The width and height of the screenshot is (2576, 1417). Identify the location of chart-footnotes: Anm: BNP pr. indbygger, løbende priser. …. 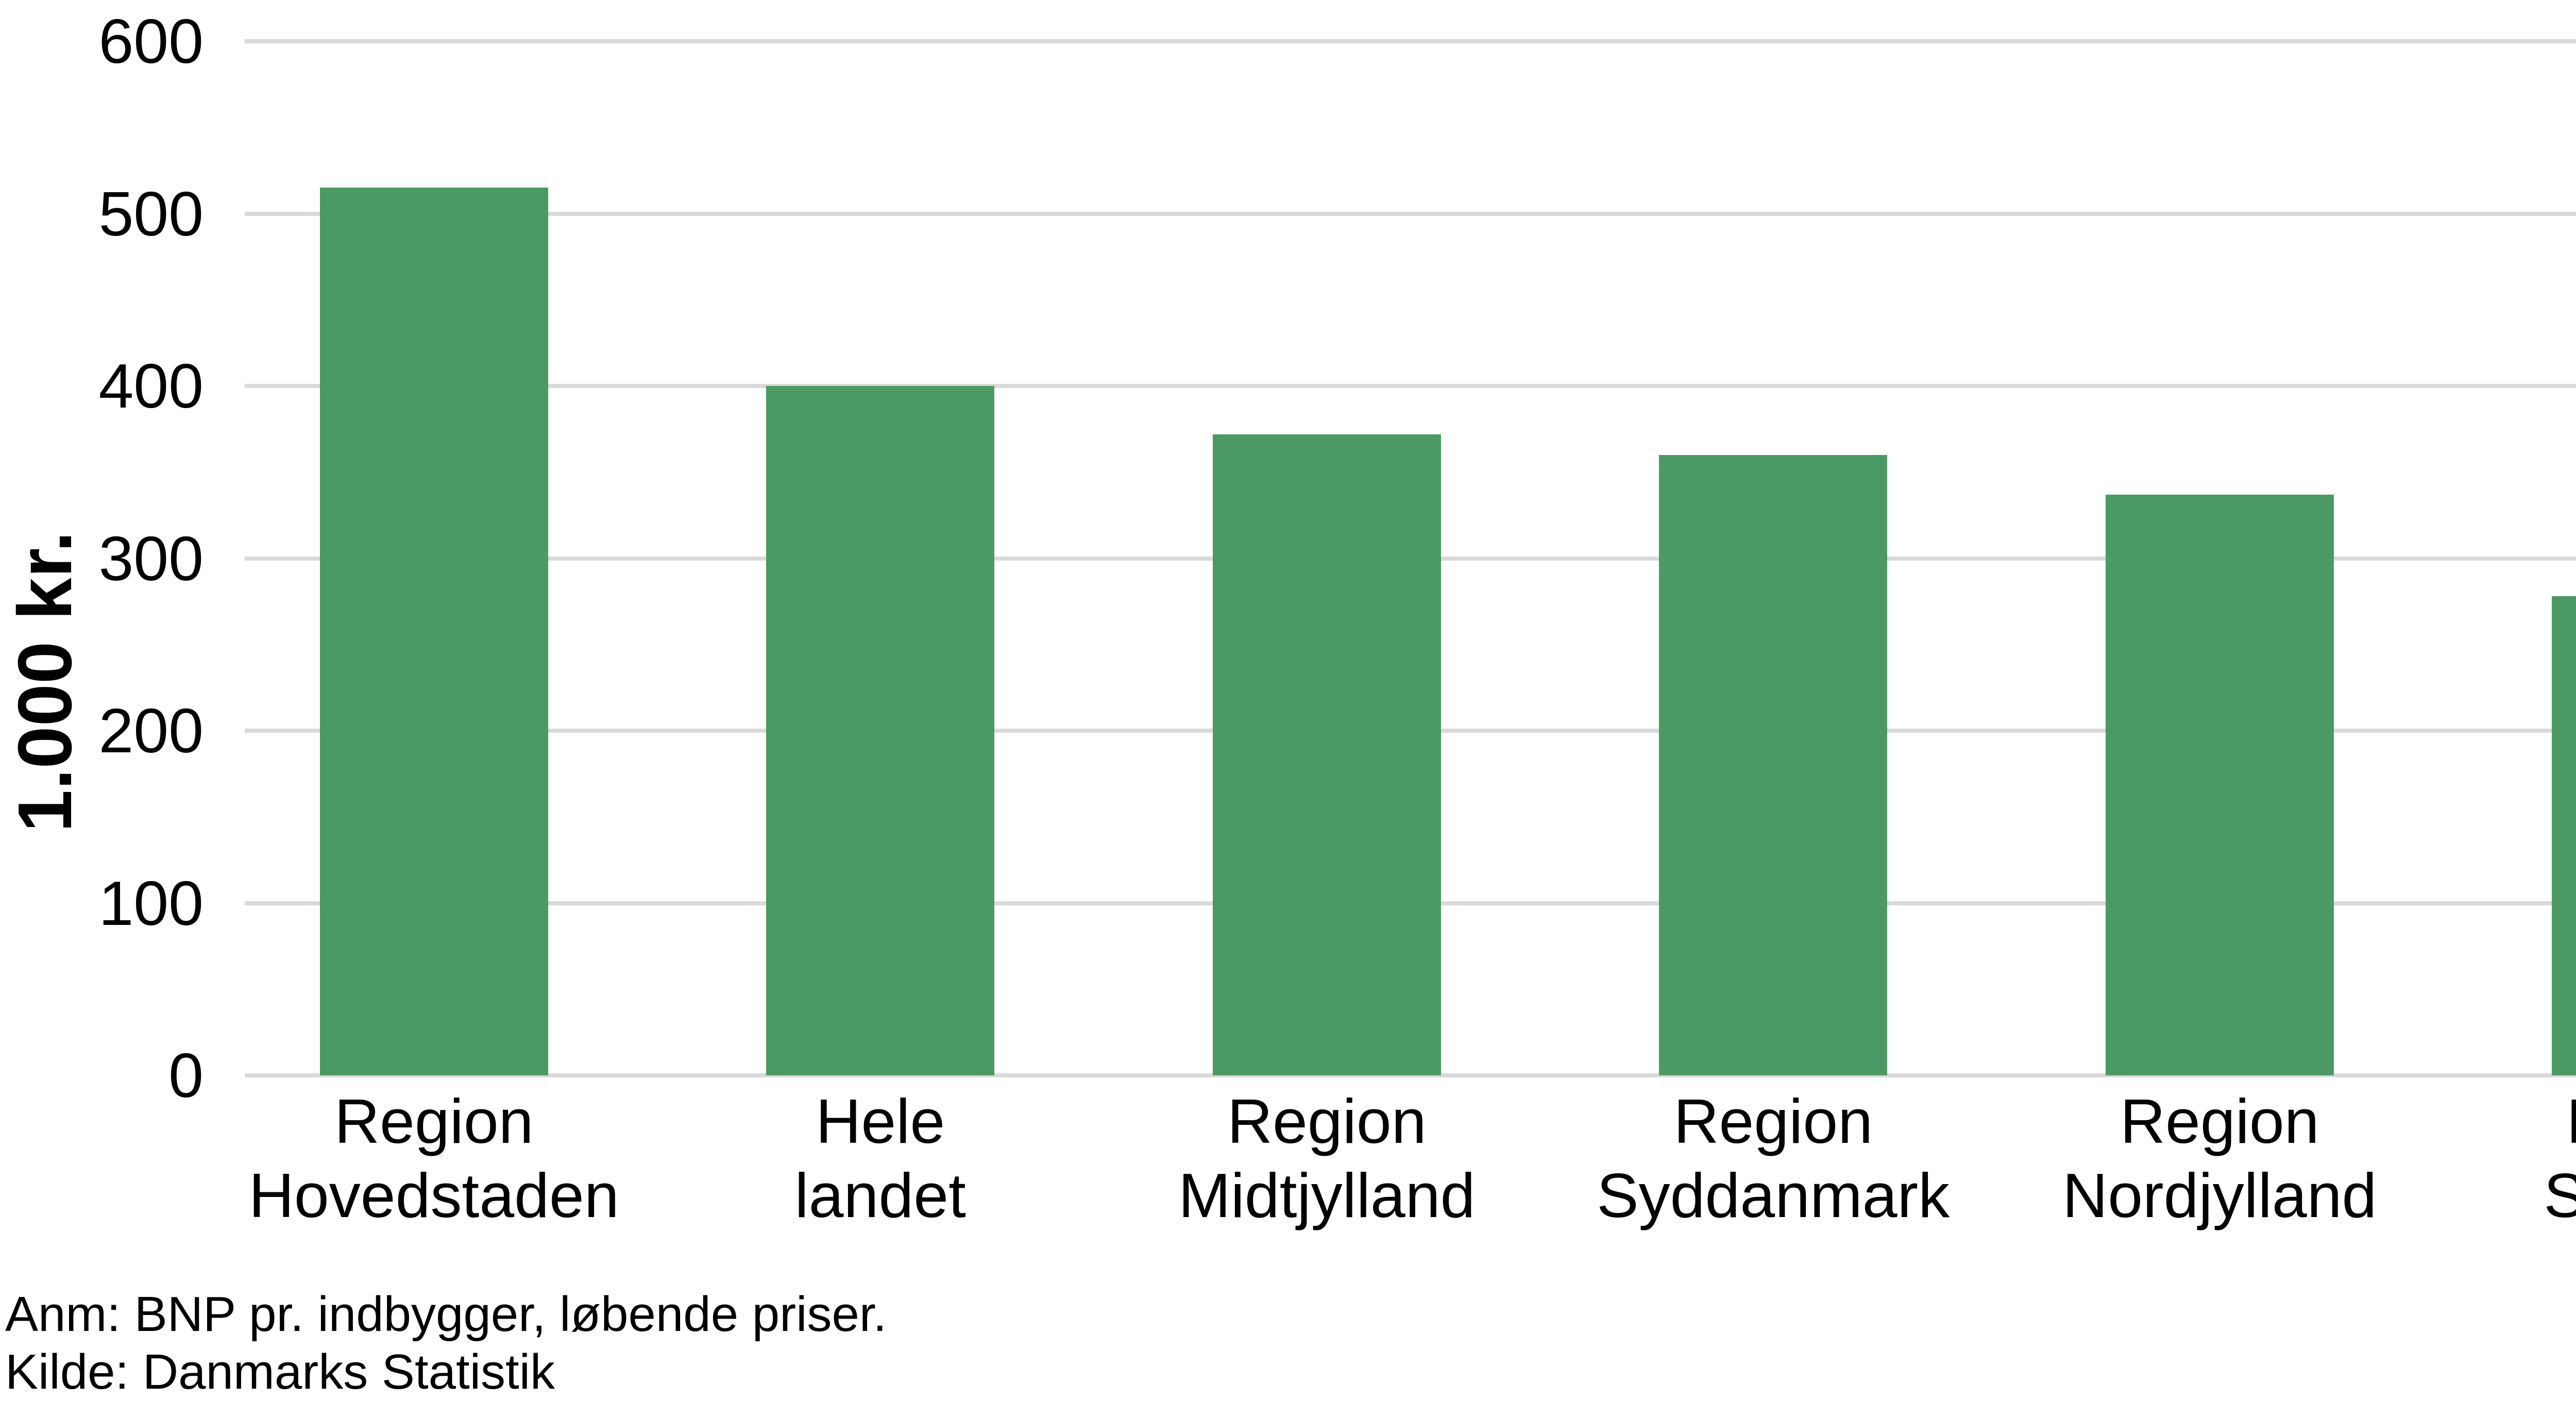
(446, 1344).